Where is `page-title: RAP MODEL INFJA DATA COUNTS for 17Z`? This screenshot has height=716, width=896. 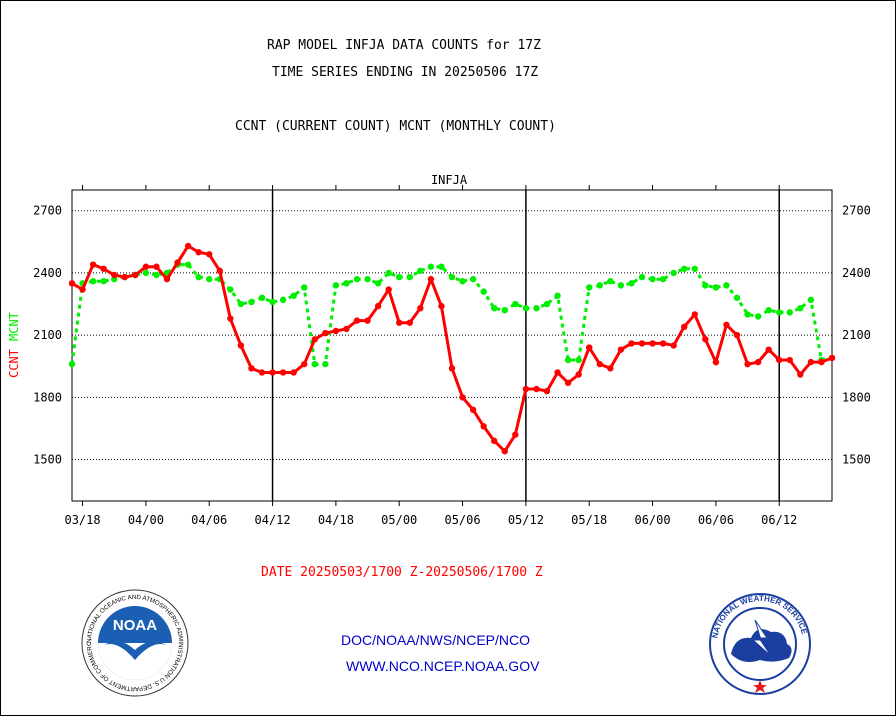 page-title: RAP MODEL INFJA DATA COUNTS for 17Z is located at coordinates (404, 45).